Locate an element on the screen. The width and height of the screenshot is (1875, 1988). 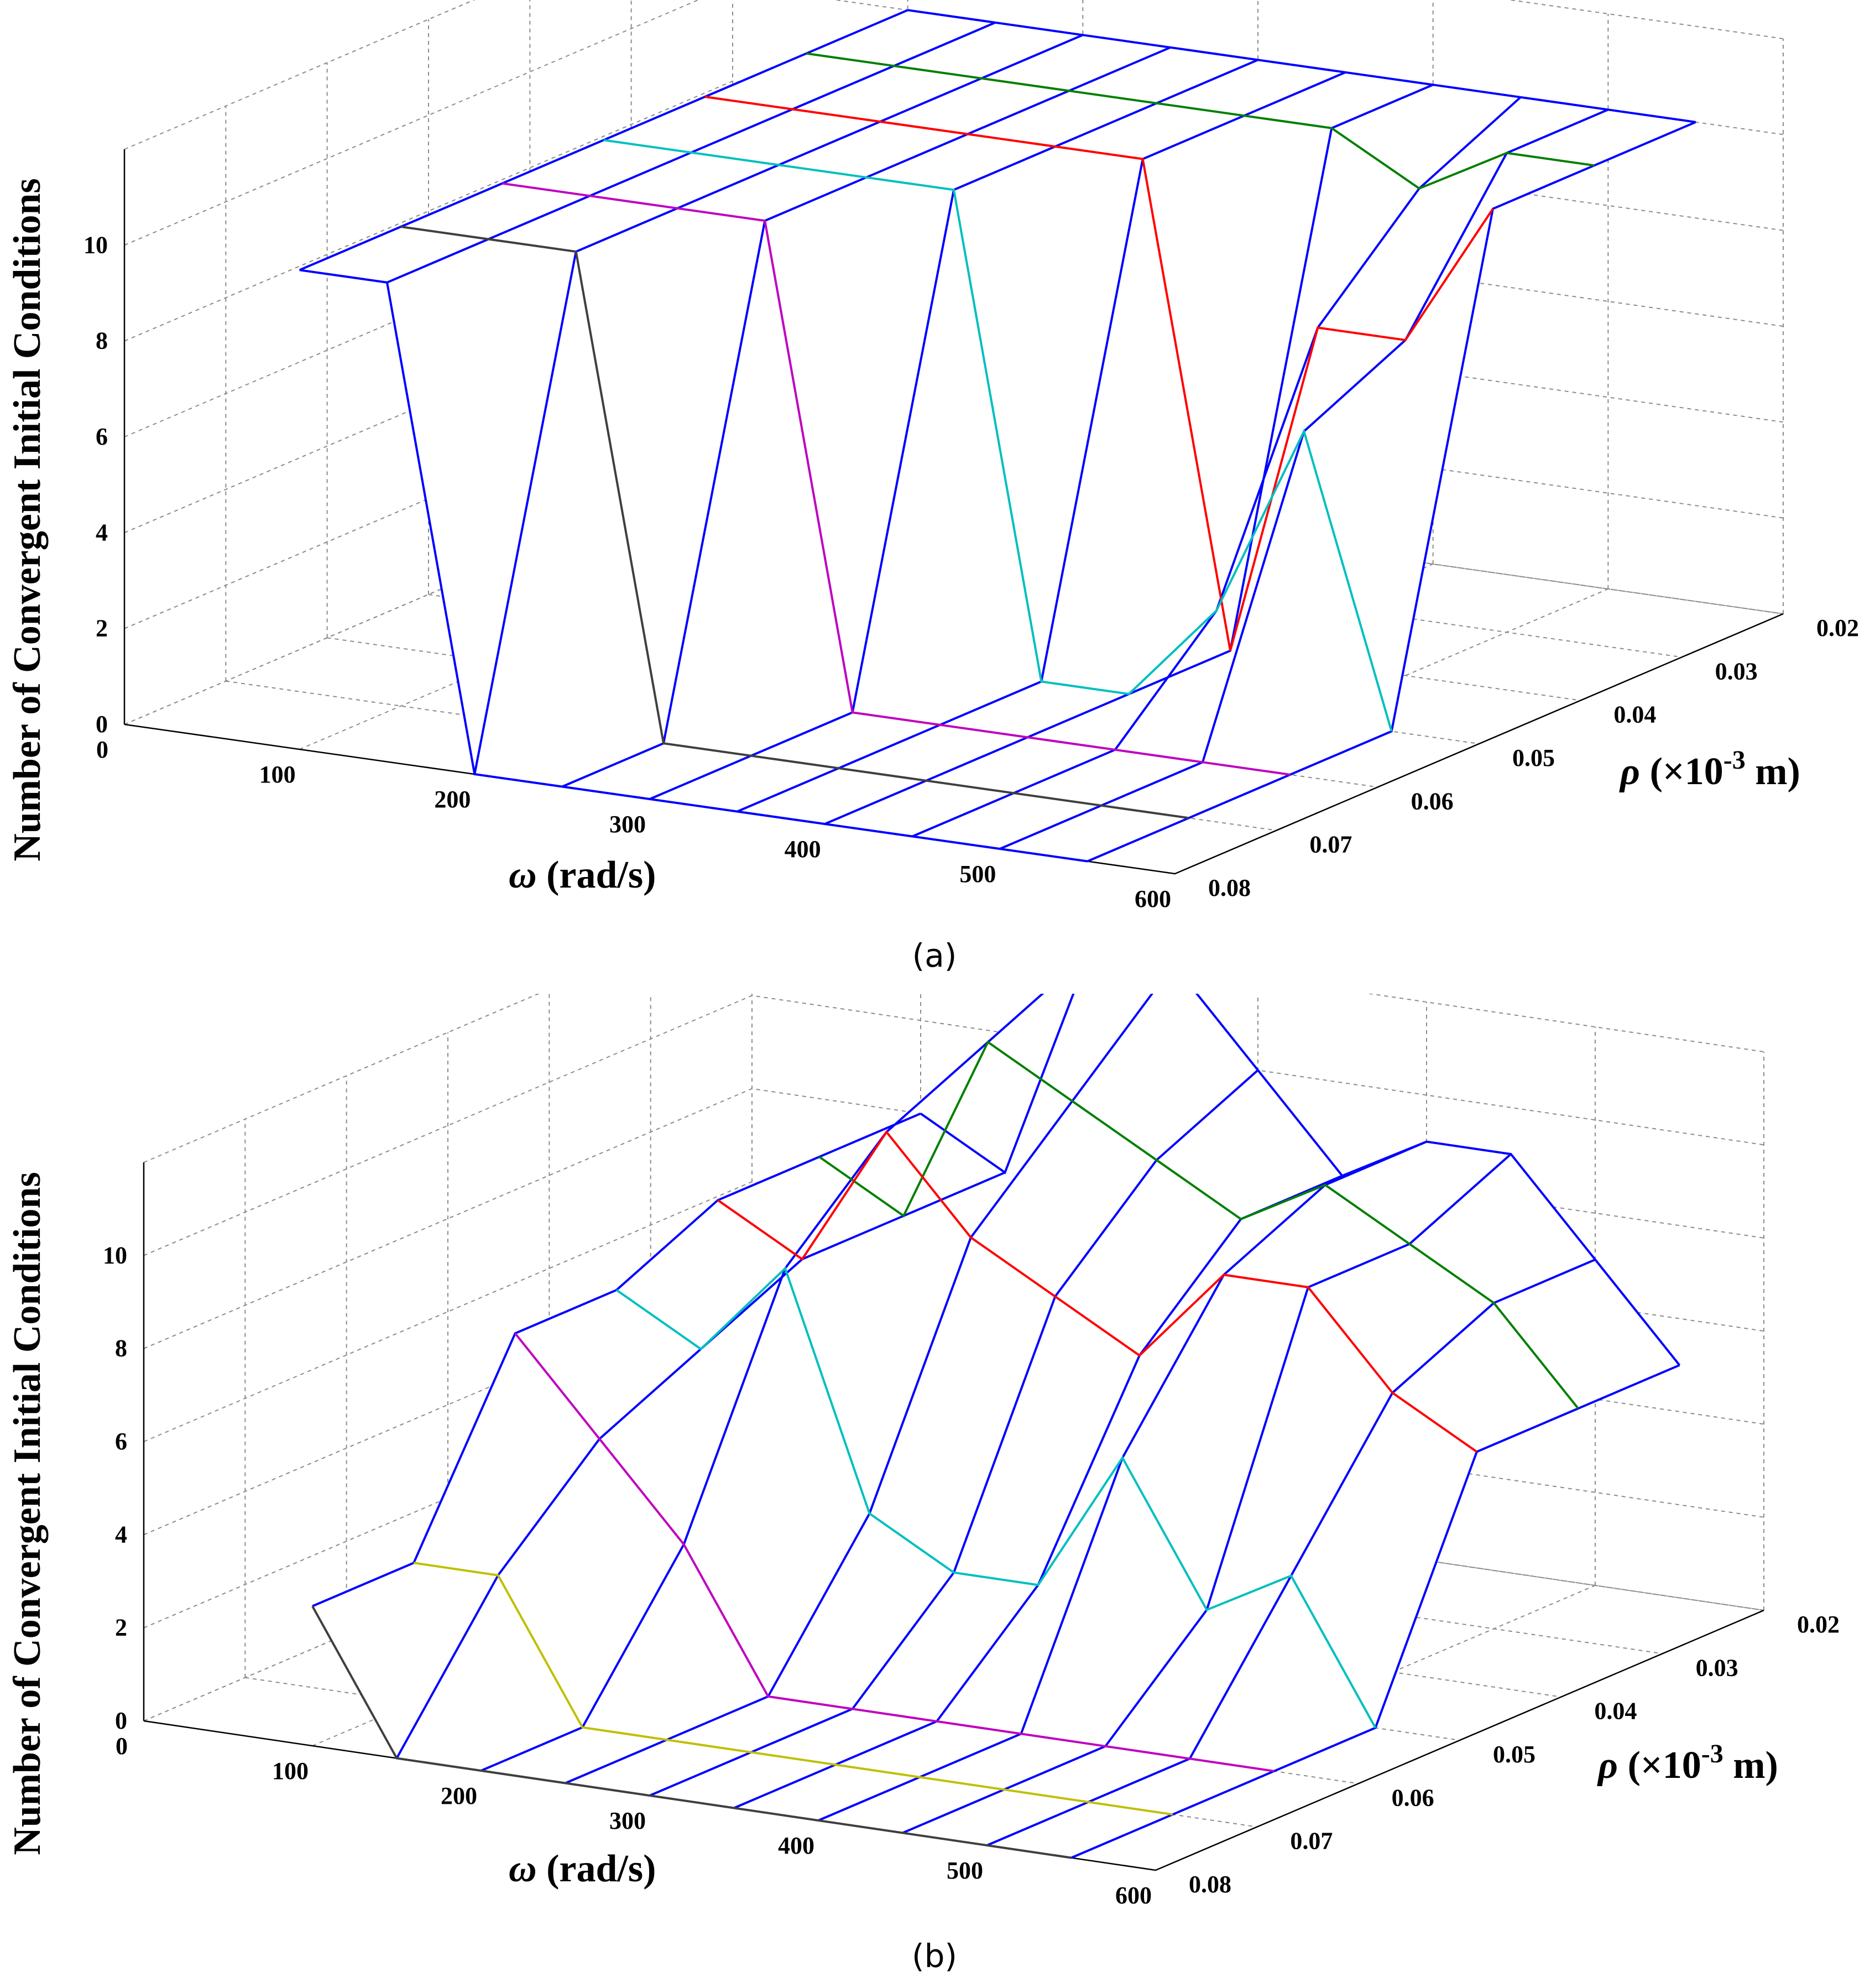
x-tick-300: 300 is located at coordinates (627, 1820).